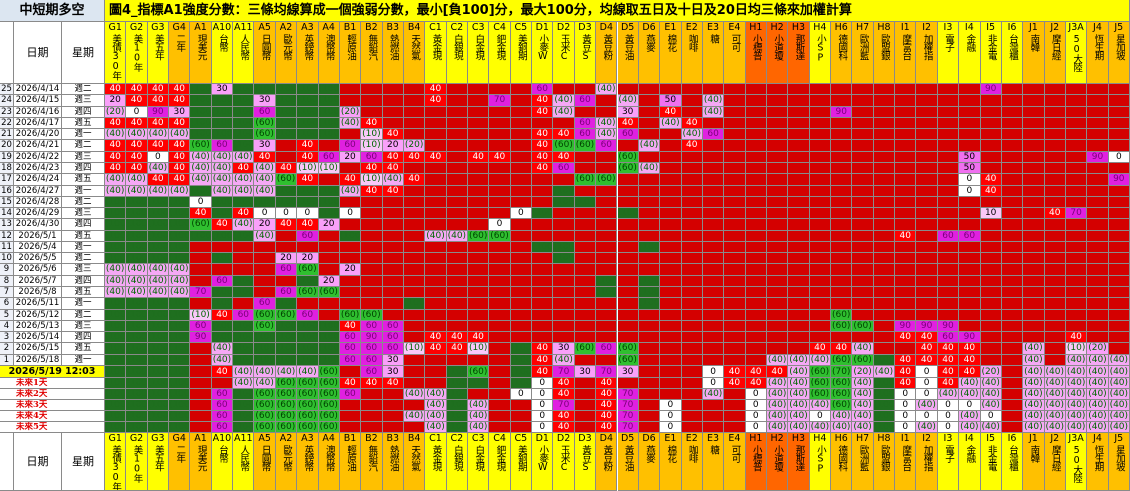 This screenshot has height=491, width=1130. I want to click on column-code: J3A, so click(1076, 438).